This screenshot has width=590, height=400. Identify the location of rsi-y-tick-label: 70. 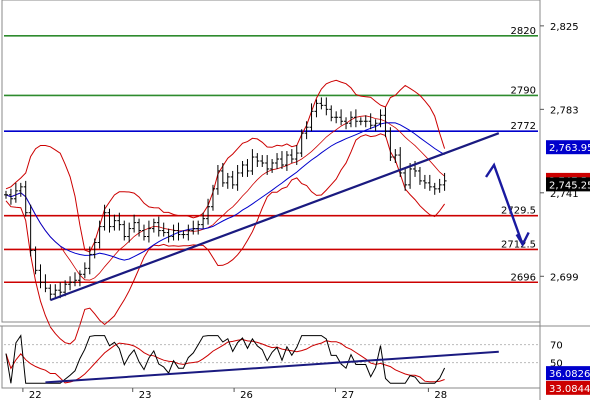
(556, 346).